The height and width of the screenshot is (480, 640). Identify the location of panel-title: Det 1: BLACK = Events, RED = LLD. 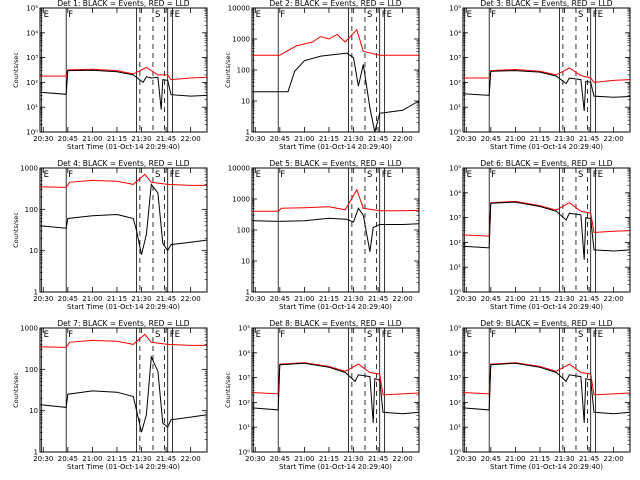
(123, 4).